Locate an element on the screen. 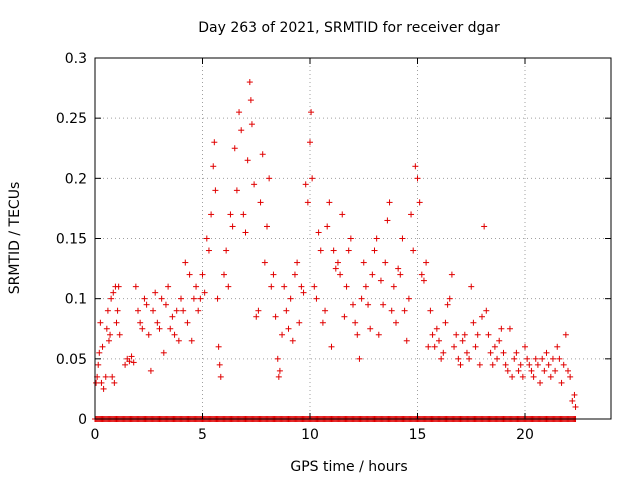 This screenshot has height=480, width=640. y-tick-label: 0.15 is located at coordinates (71, 240).